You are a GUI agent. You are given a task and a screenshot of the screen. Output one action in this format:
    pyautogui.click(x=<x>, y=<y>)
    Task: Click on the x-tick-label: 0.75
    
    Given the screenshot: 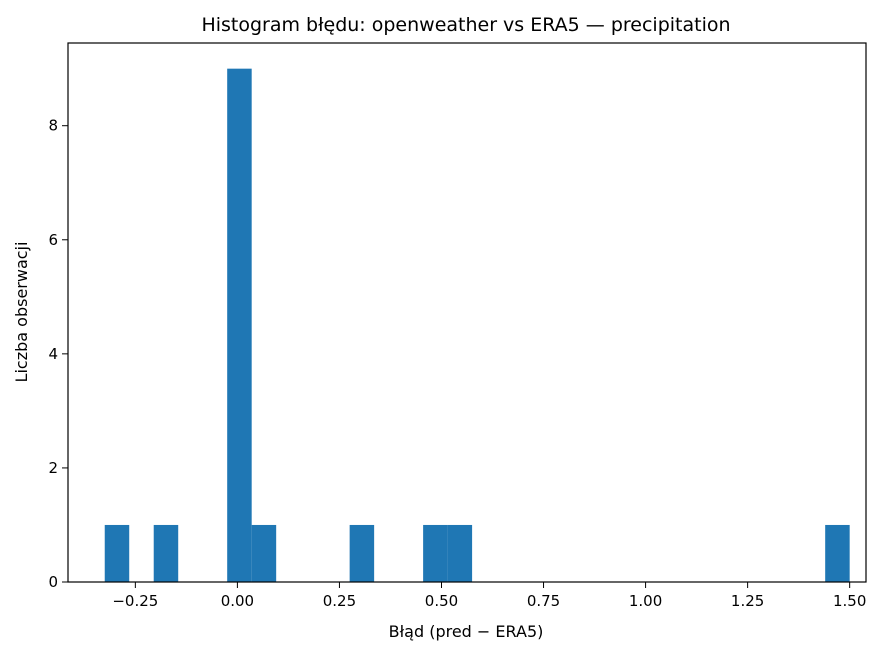 What is the action you would take?
    pyautogui.click(x=543, y=601)
    